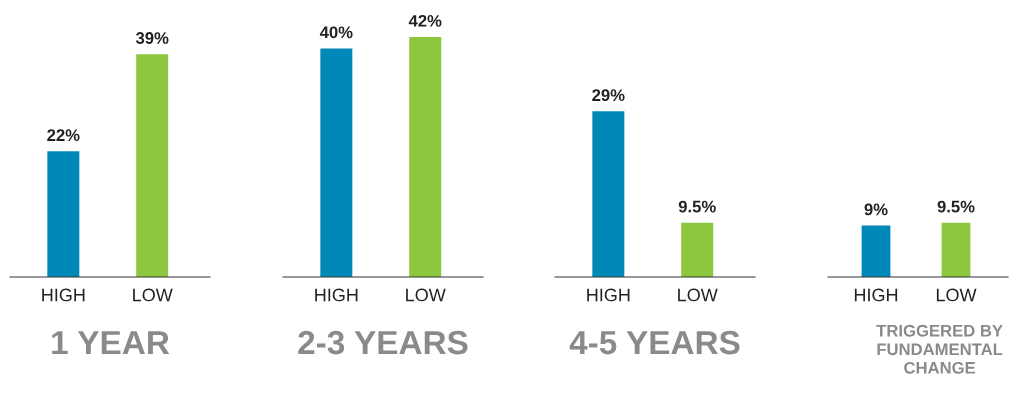 The image size is (1018, 402). Describe the element at coordinates (654, 342) in the screenshot. I see `x-axis-title: 4-5 YEARS` at that location.